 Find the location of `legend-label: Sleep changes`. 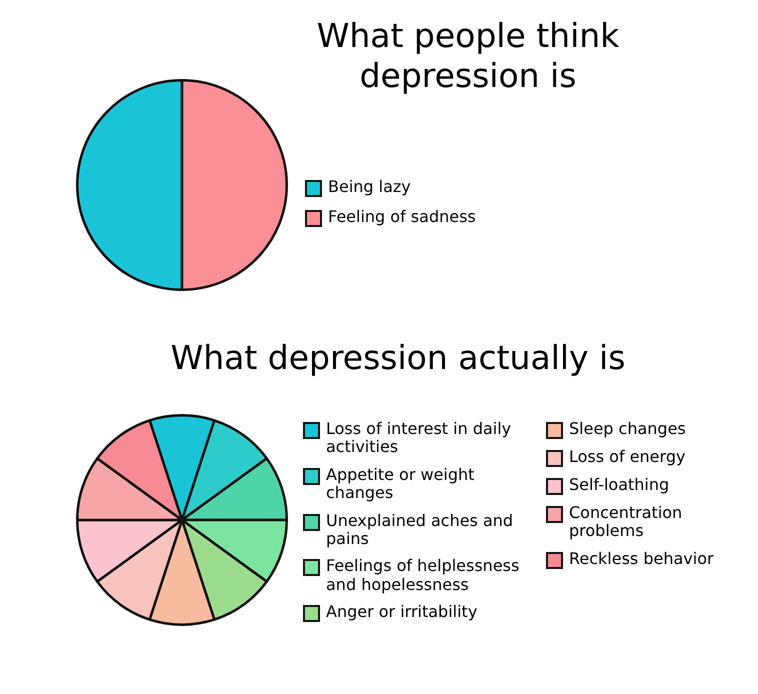

legend-label: Sleep changes is located at coordinates (627, 428).